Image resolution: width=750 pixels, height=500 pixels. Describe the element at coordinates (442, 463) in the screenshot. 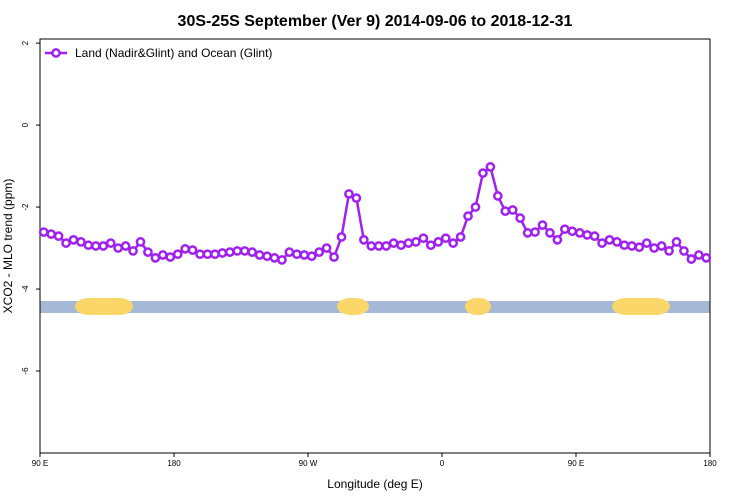

I see `x-tick-label: 0` at that location.